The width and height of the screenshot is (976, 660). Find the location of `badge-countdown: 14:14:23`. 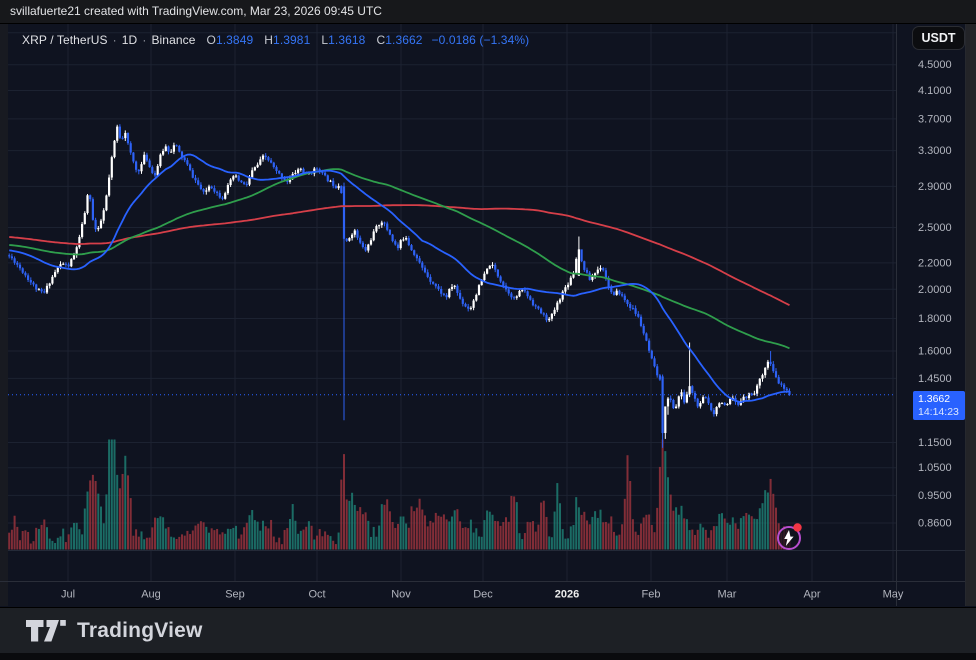

badge-countdown: 14:14:23 is located at coordinates (938, 412).